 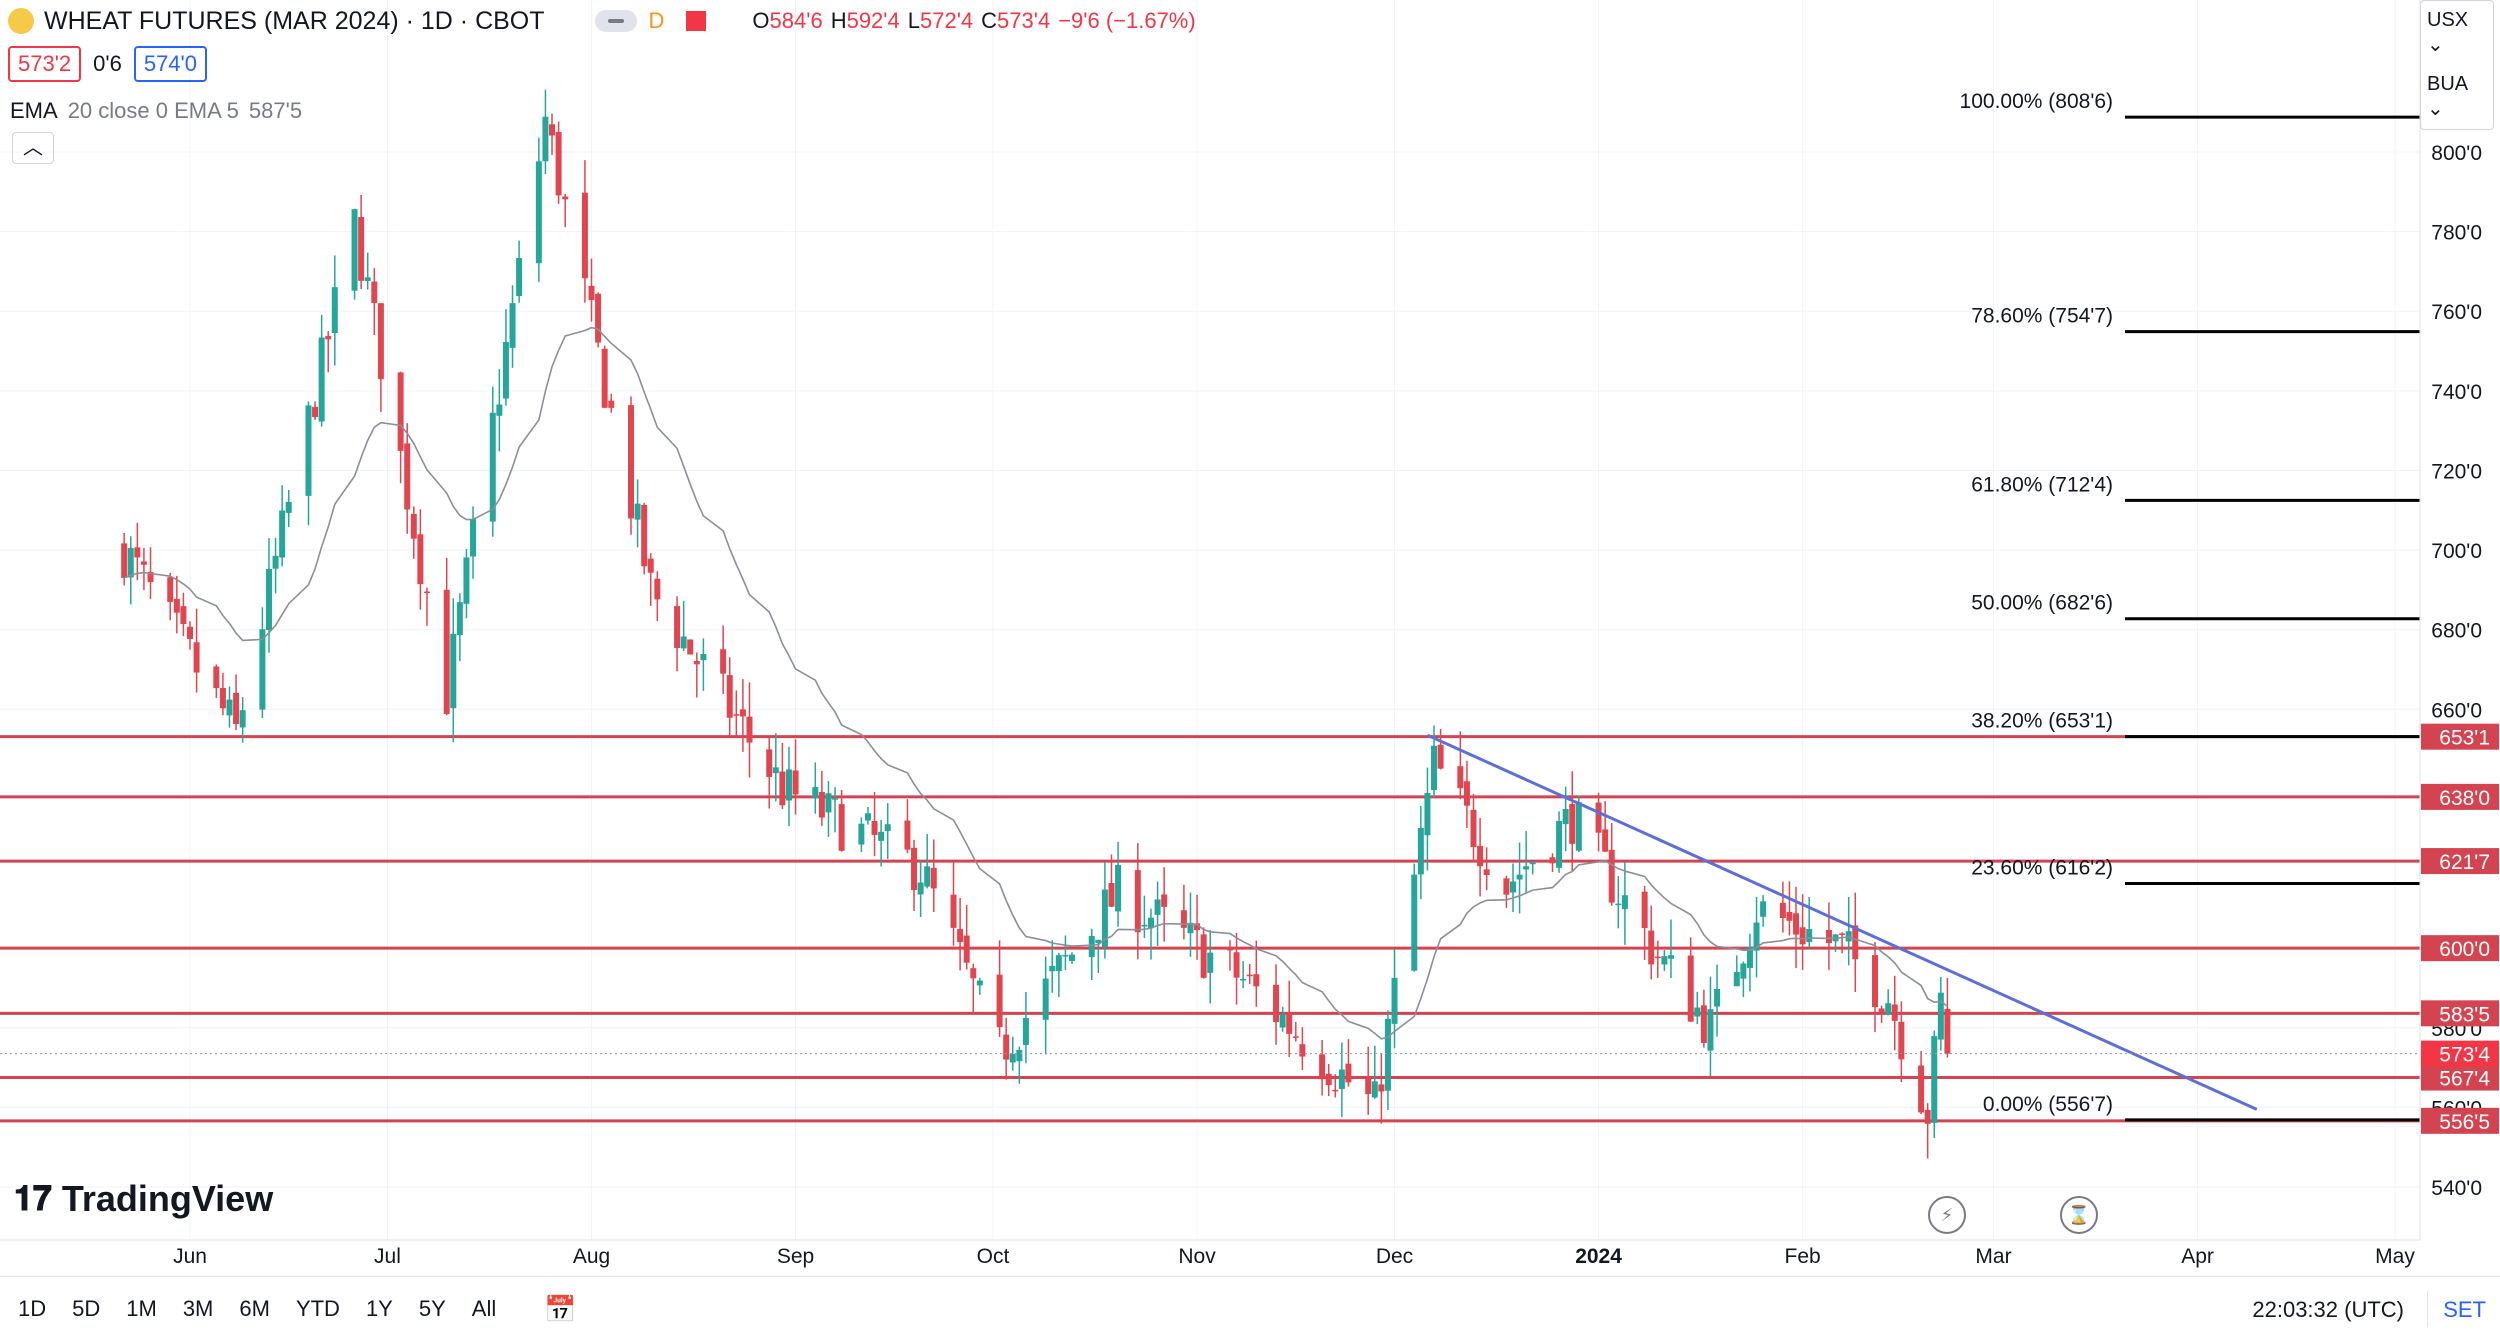 I want to click on lightning-icon: ⚡, so click(x=1947, y=1215).